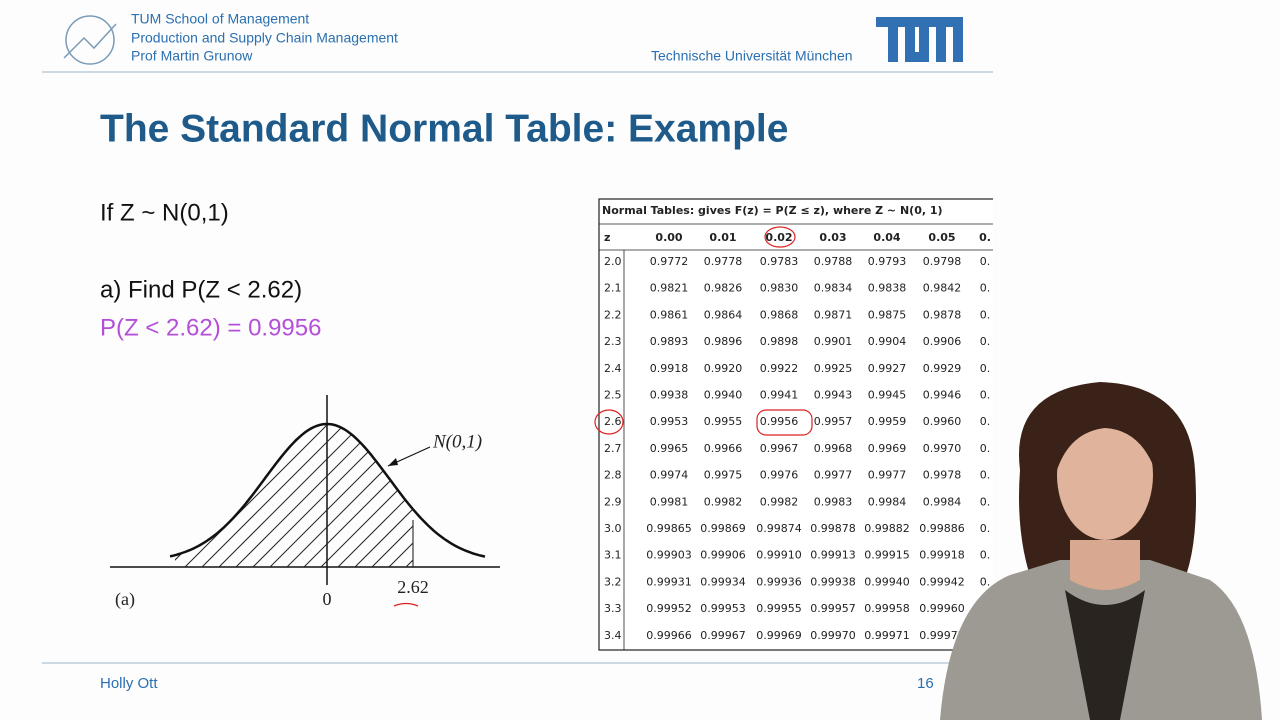  What do you see at coordinates (887, 448) in the screenshot?
I see `table-cell: 0.9969` at bounding box center [887, 448].